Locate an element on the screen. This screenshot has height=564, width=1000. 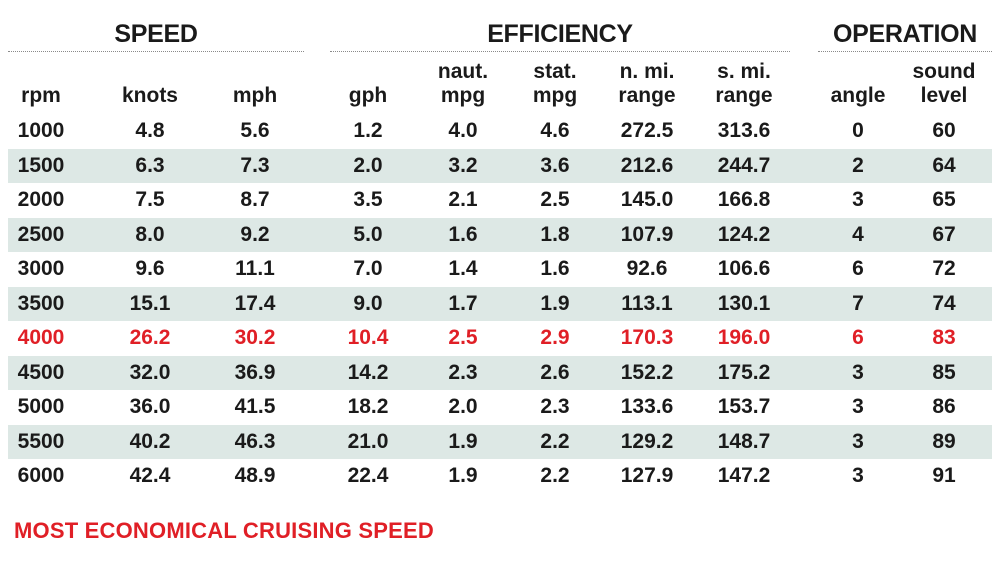
cell-sound-level: 67 is located at coordinates (944, 234).